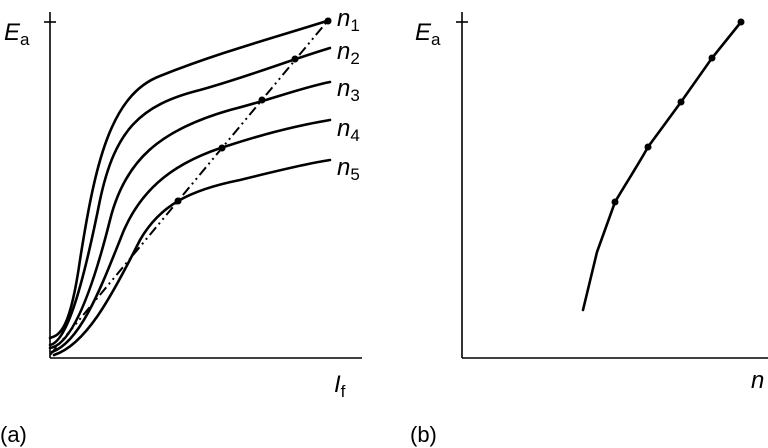  What do you see at coordinates (354, 58) in the screenshot?
I see `label-sub: 2` at bounding box center [354, 58].